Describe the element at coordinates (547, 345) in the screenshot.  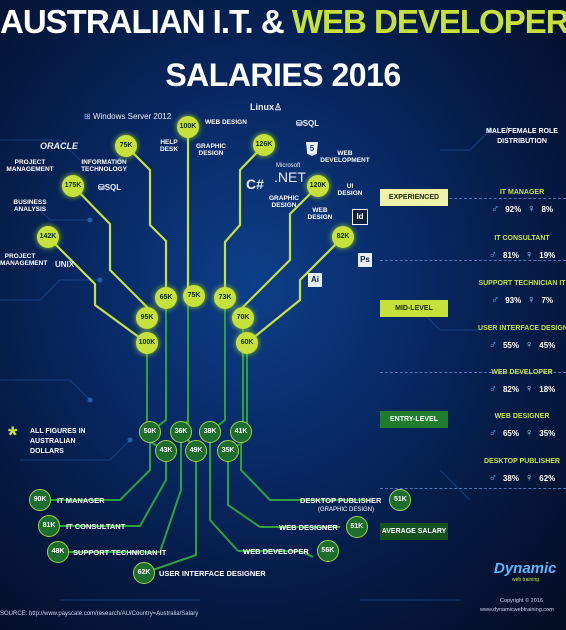
I see `female-percent: 45%` at that location.